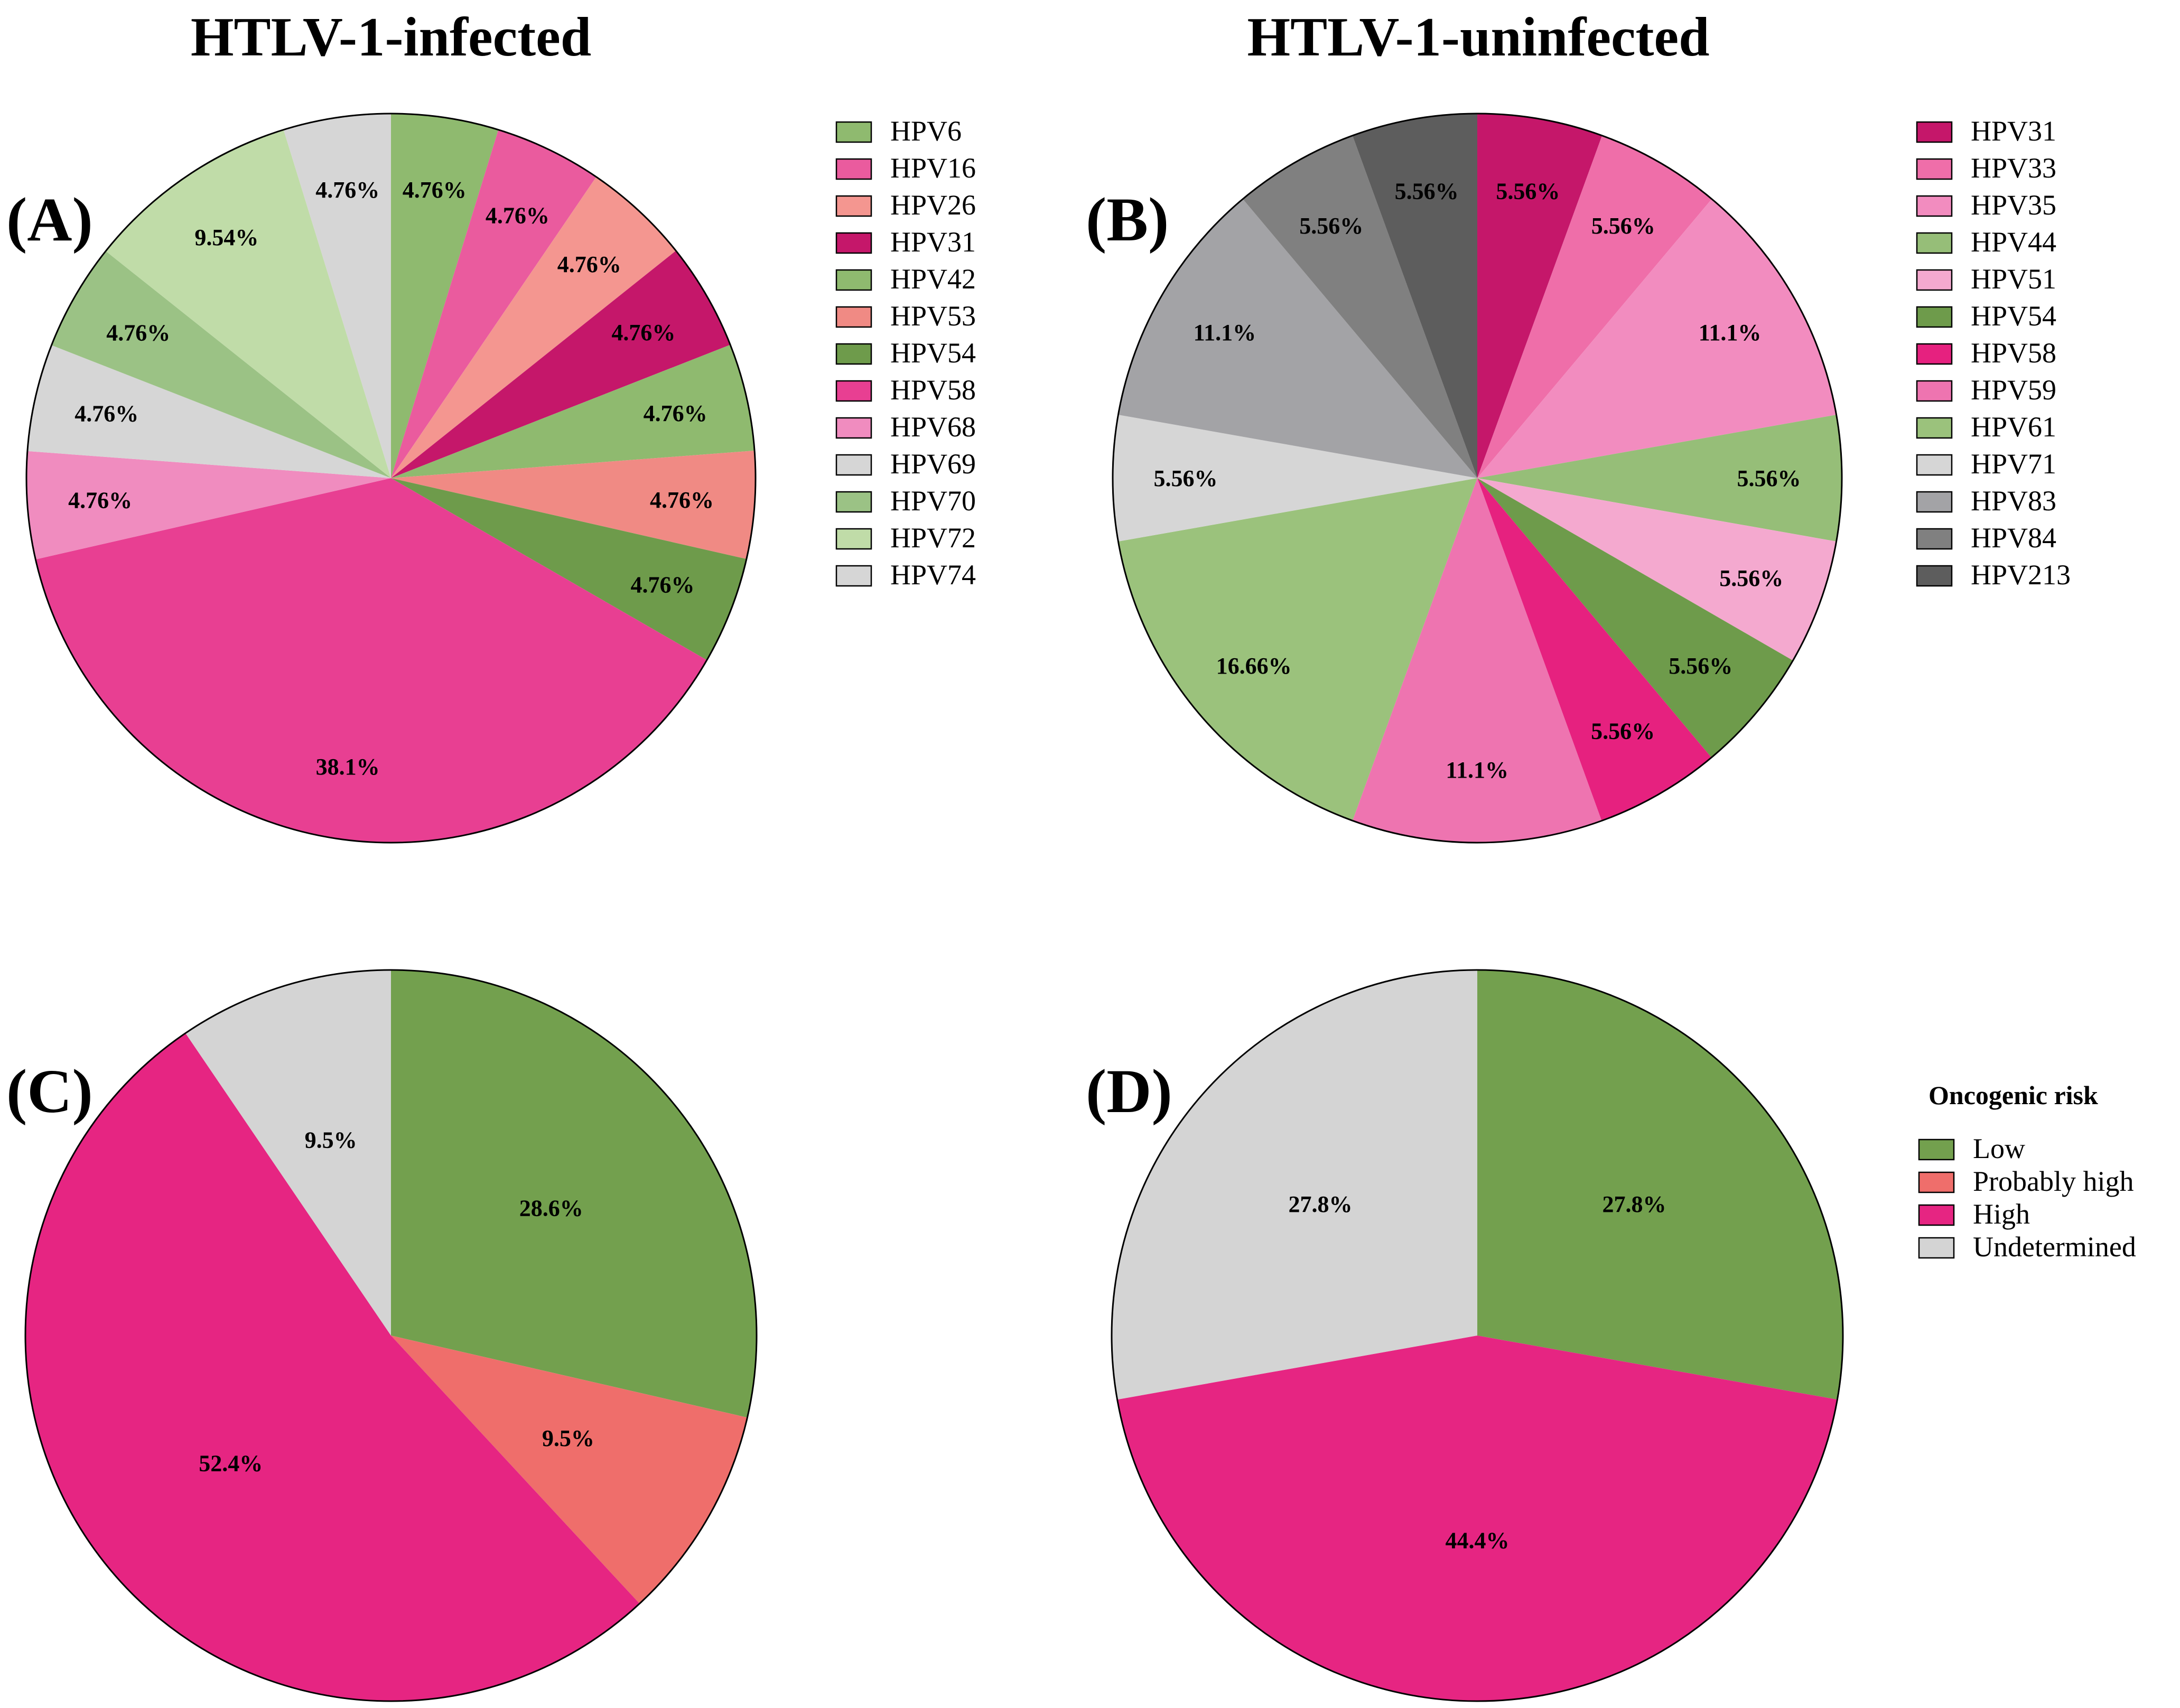 The width and height of the screenshot is (2180, 1708). I want to click on pie-slice-hpv16, so click(494, 303).